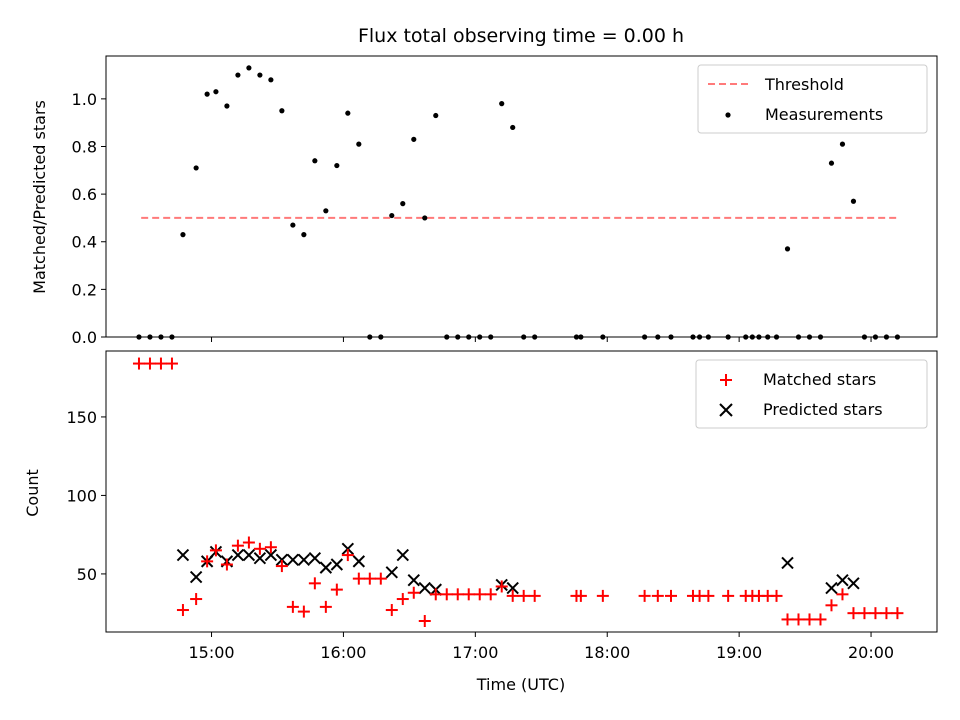 Image resolution: width=960 pixels, height=720 pixels. What do you see at coordinates (541, 647) in the screenshot?
I see `bottom-x-axis-ticks: 15:00 16:00 17:00 18:00 19:00 20:00` at bounding box center [541, 647].